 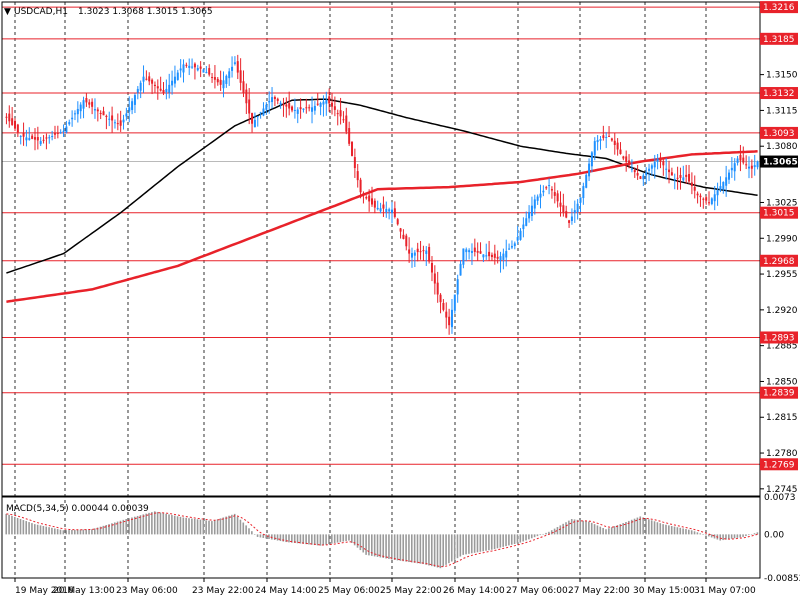 I want to click on x-tick-label: 24 May 14:00, so click(x=286, y=591).